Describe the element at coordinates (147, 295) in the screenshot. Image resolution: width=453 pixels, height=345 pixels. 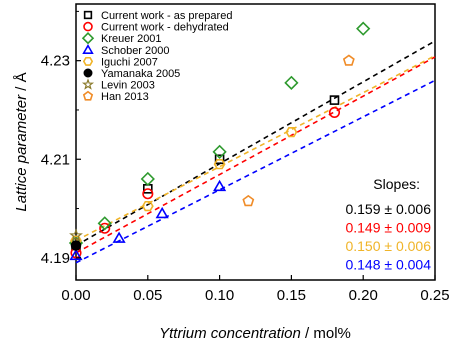
I see `x-tick-label: 0.05` at that location.